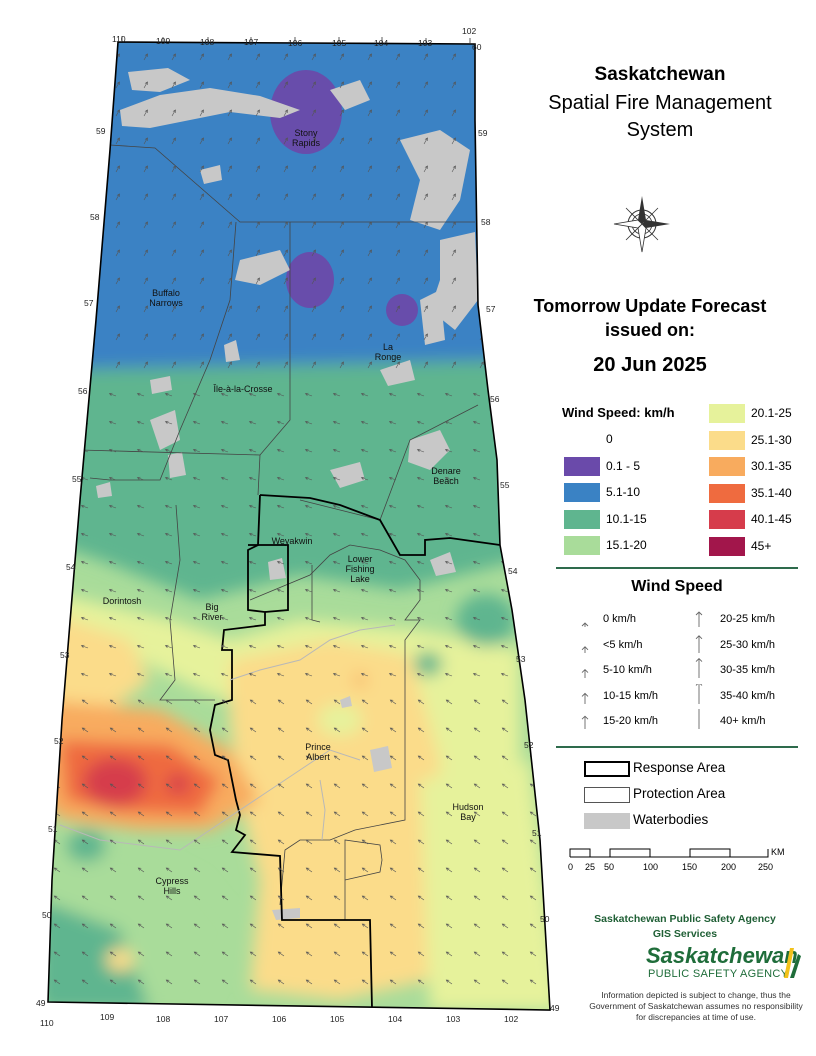 The image size is (816, 1056). I want to click on longitude-label: 105, so click(337, 1019).